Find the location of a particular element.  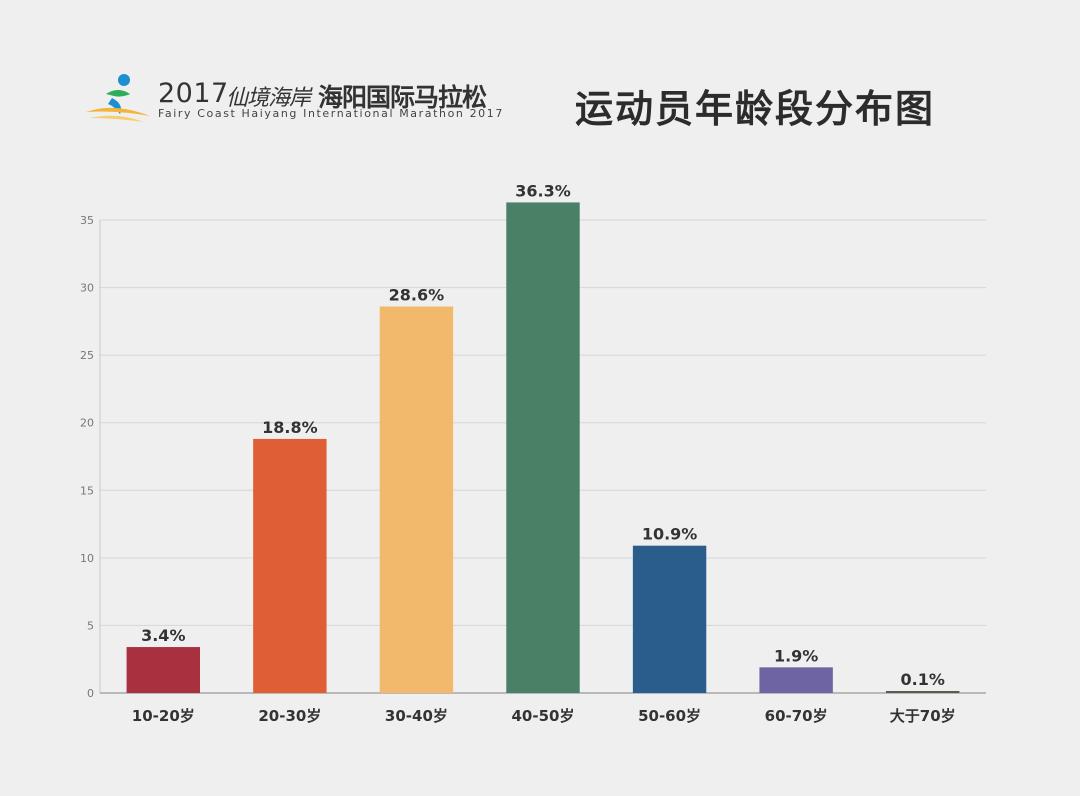

x-tick-label: 60-70岁 is located at coordinates (796, 716).